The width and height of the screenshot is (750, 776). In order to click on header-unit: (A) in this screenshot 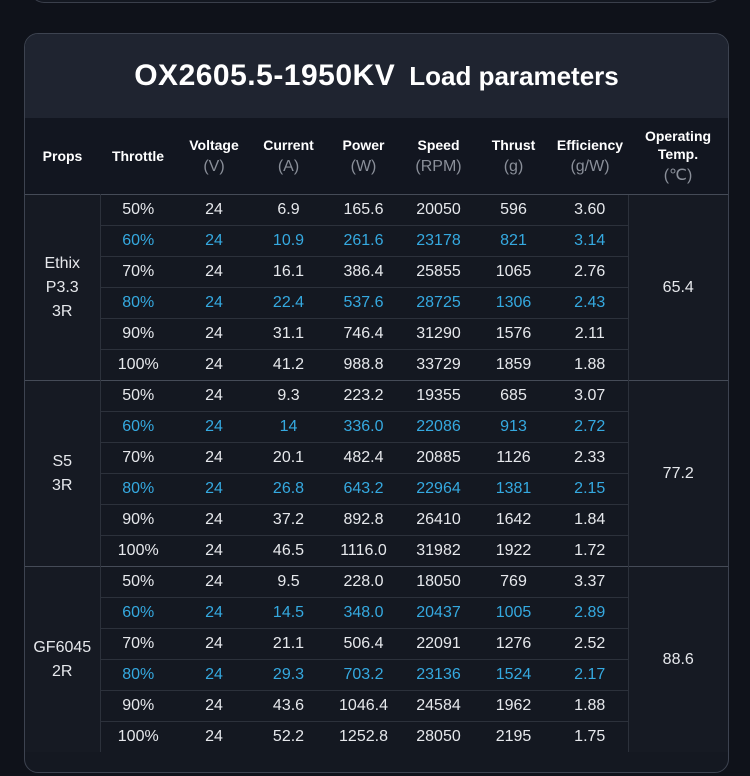, I will do `click(288, 166)`.